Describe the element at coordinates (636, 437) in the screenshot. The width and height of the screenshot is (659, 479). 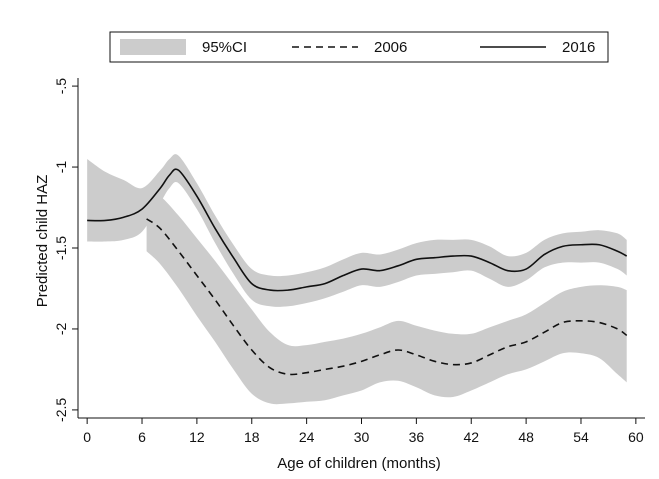
I see `x-tick-label: 60` at that location.